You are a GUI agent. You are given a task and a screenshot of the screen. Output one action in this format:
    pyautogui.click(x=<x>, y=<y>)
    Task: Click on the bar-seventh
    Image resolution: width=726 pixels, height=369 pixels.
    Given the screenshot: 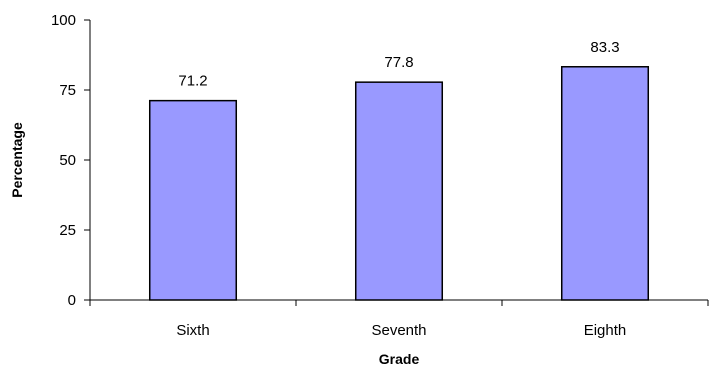 What is the action you would take?
    pyautogui.click(x=399, y=191)
    